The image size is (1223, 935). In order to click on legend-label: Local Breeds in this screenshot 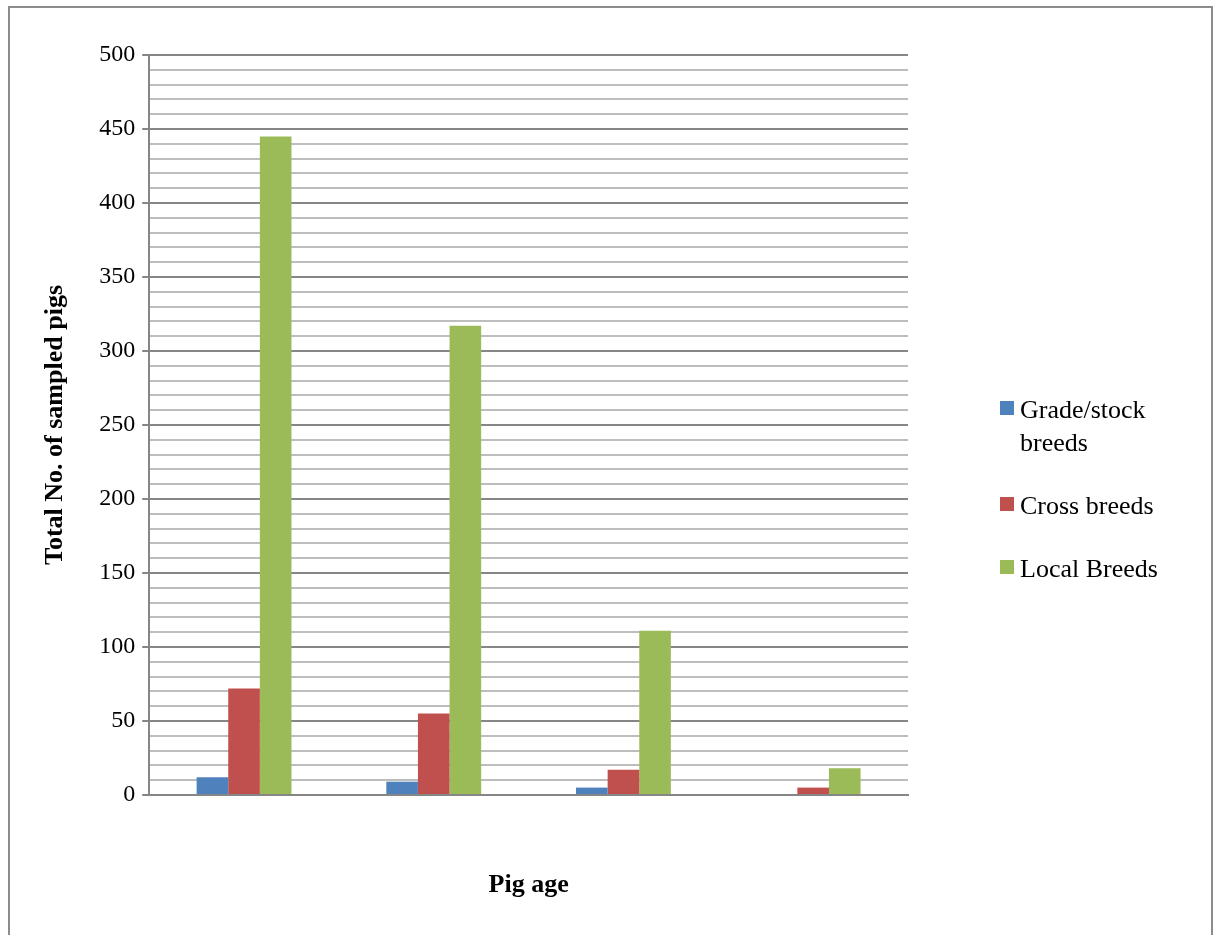, I will do `click(1089, 569)`.